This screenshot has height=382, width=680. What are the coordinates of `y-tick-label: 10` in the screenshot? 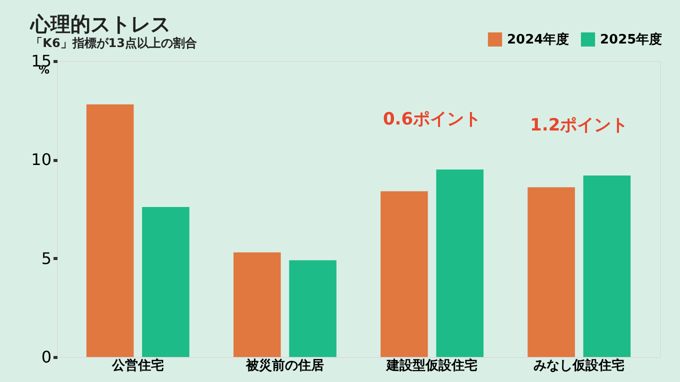 It's located at (41, 160).